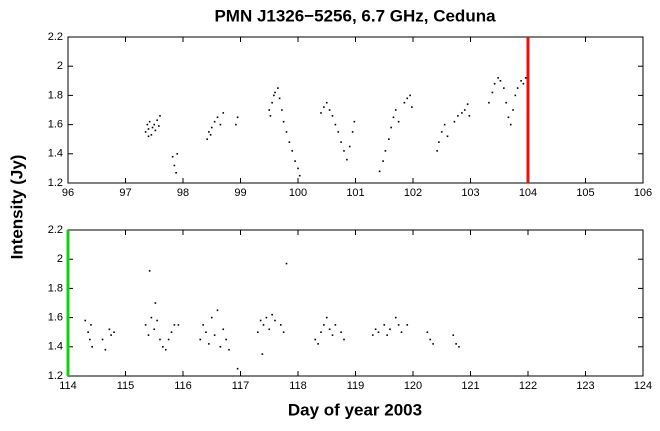 The image size is (660, 431). I want to click on chart-title: PMN J1326−5256, 6.7 GHz, Ceduna, so click(355, 15).